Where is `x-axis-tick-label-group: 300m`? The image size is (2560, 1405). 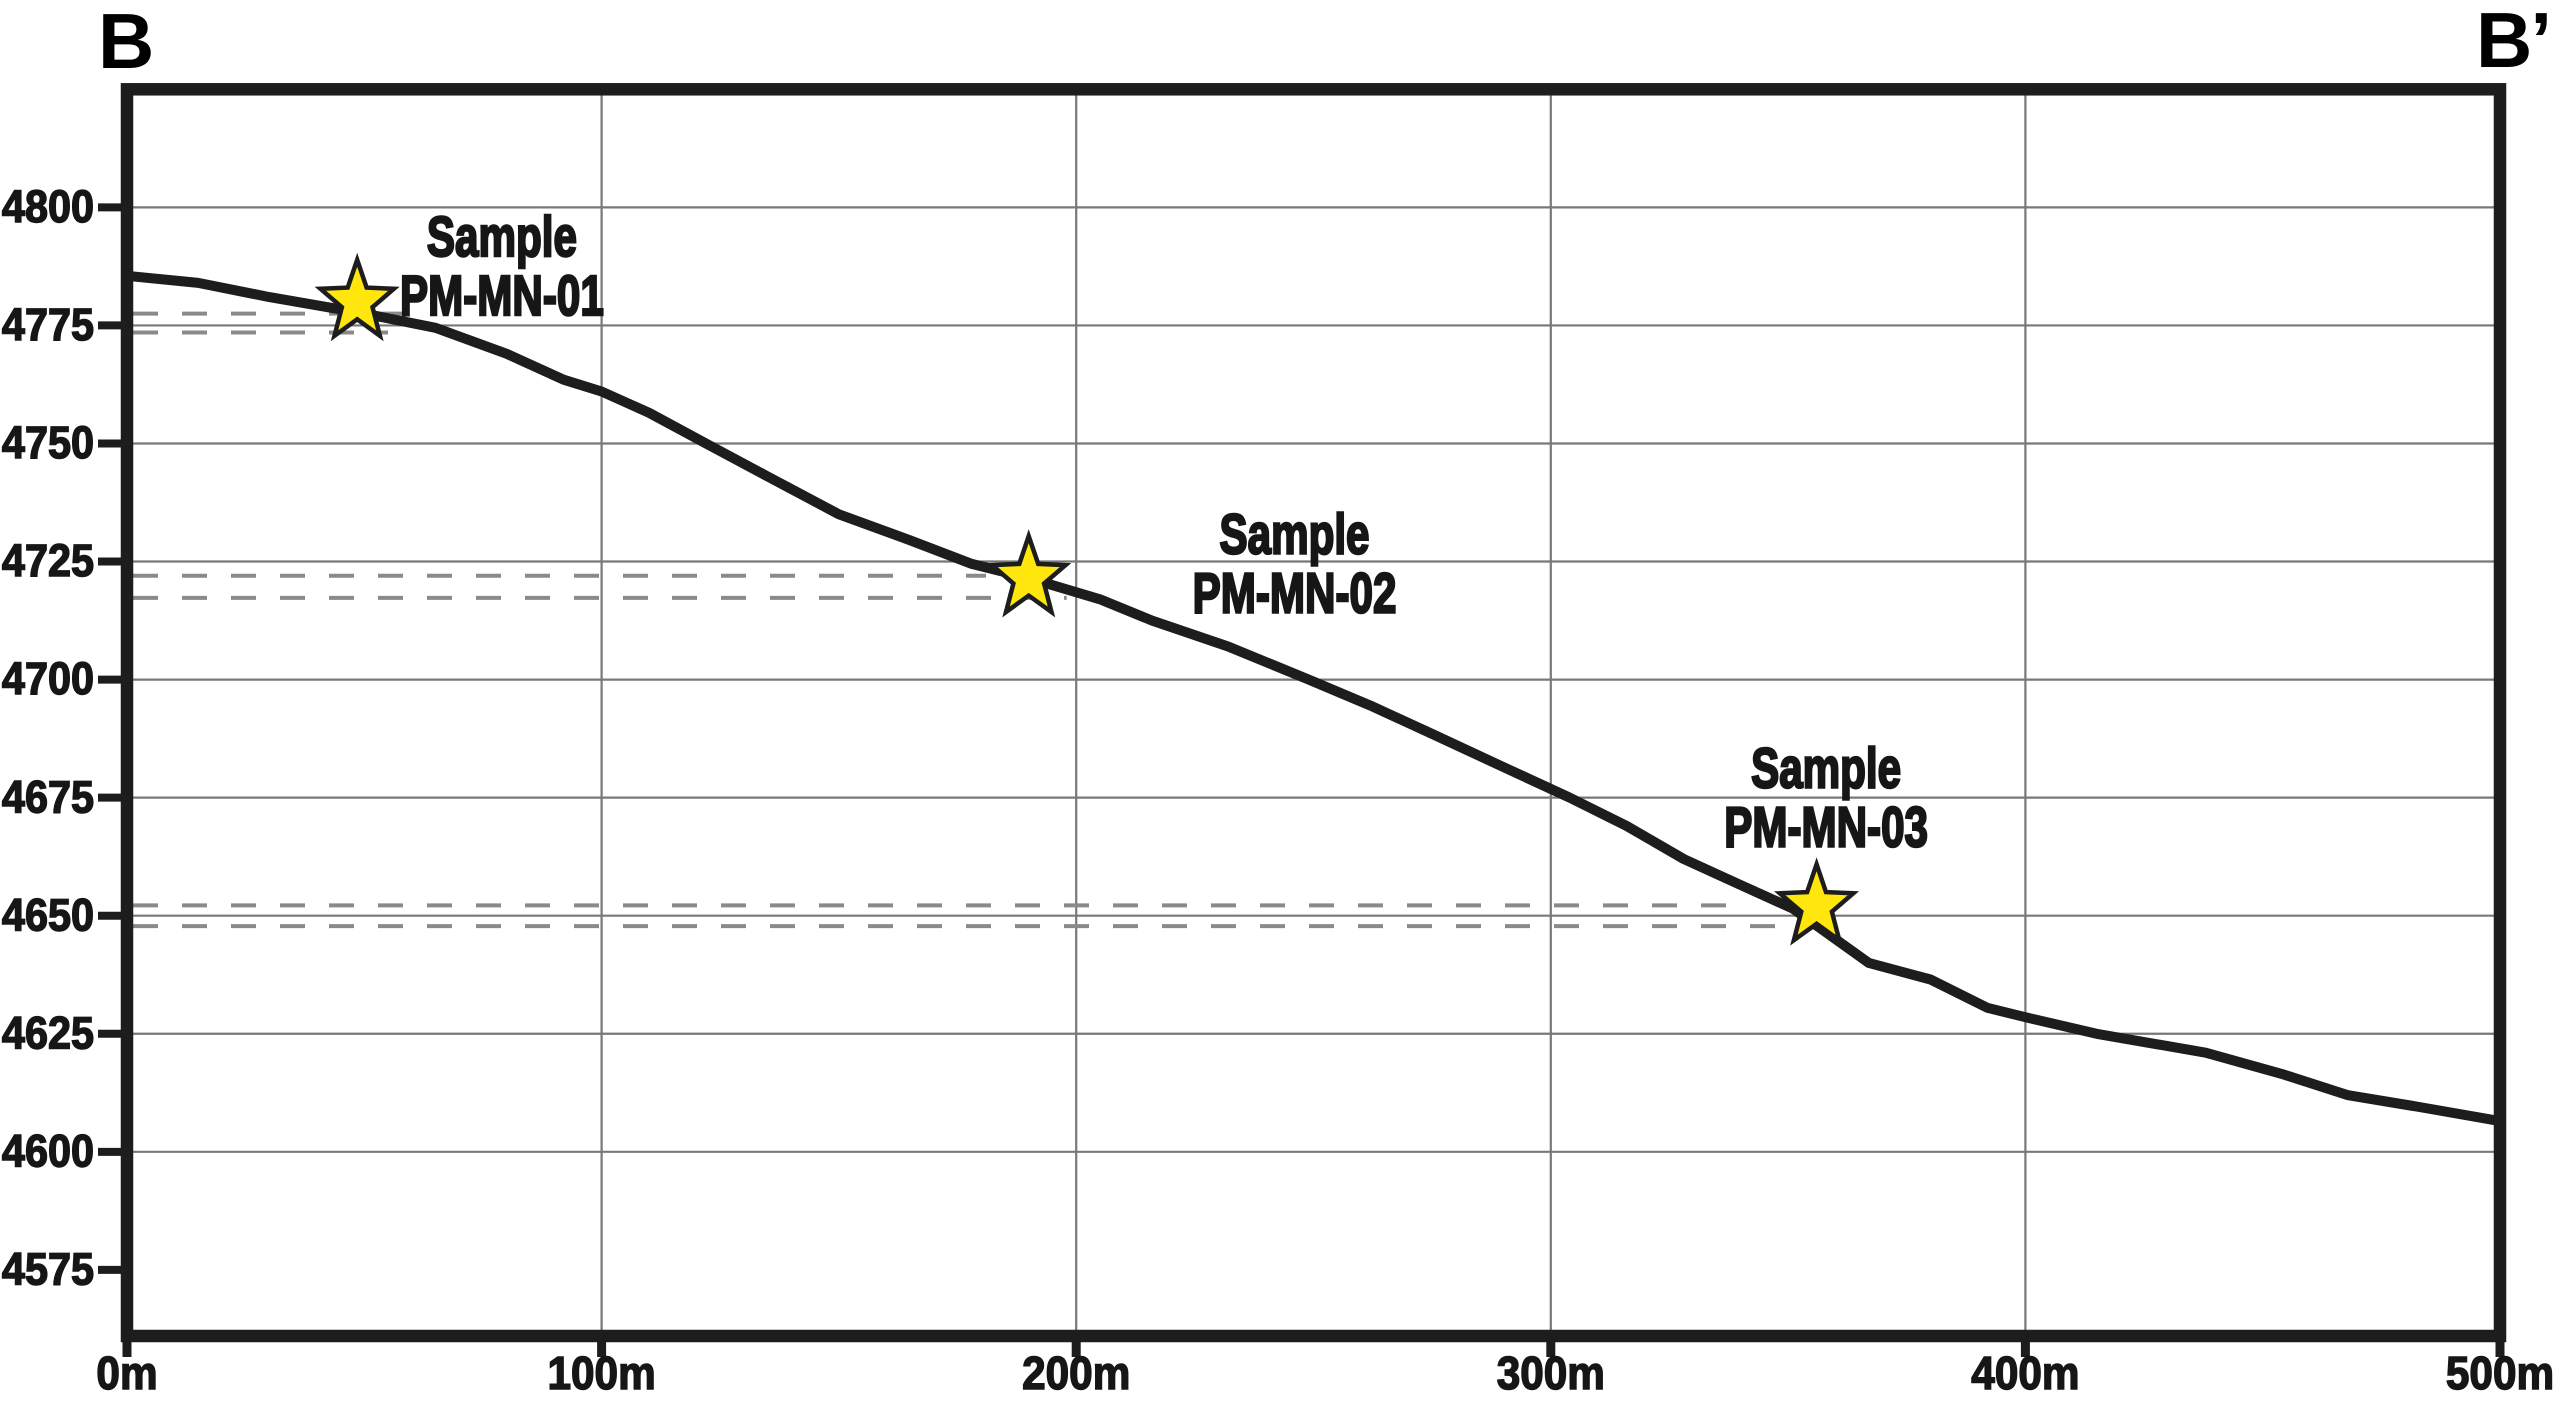
x-axis-tick-label-group: 300m is located at coordinates (1551, 1374).